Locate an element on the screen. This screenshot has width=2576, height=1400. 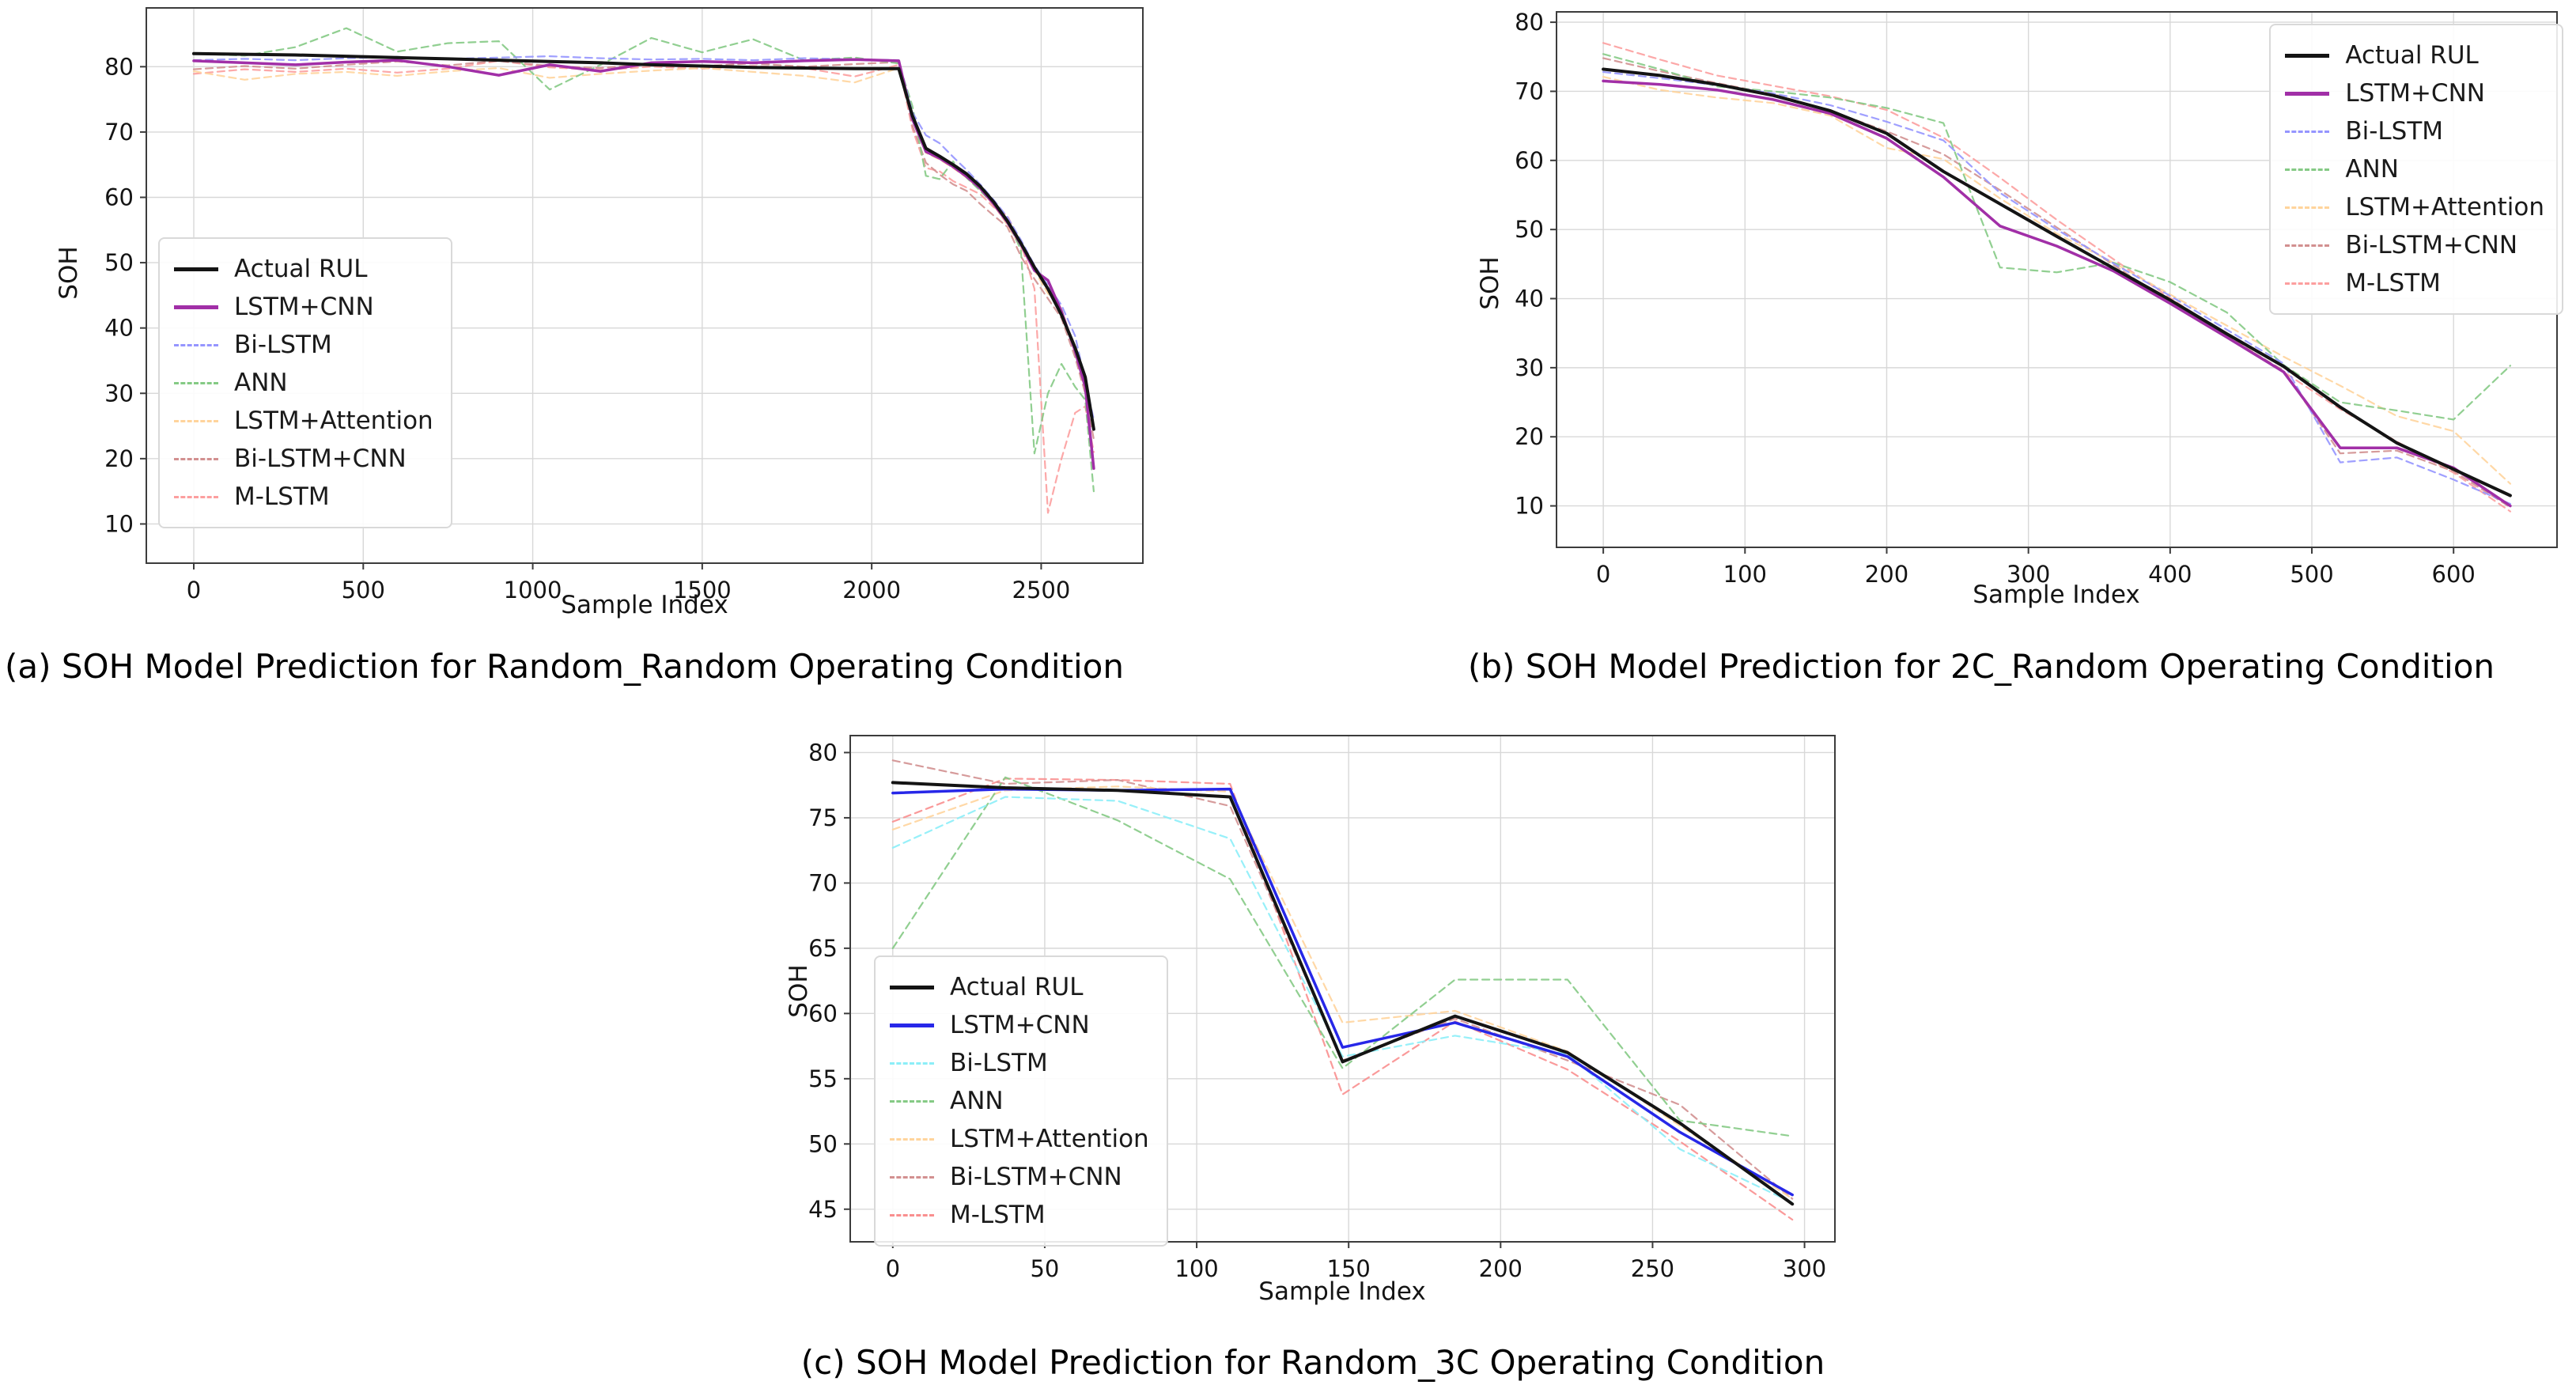
x-tick-label: 250 is located at coordinates (1653, 1268).